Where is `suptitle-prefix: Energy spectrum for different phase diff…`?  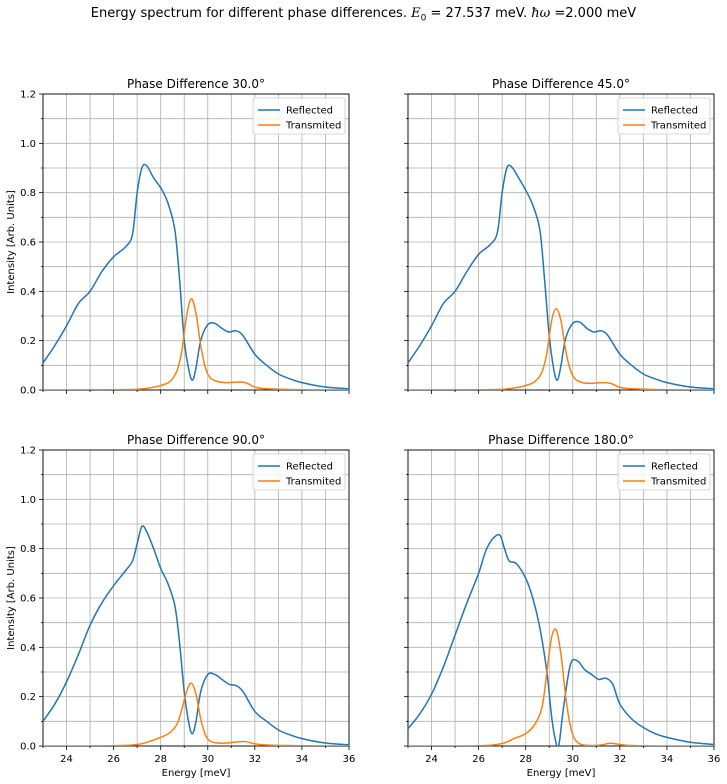 suptitle-prefix: Energy spectrum for different phase diff… is located at coordinates (251, 13).